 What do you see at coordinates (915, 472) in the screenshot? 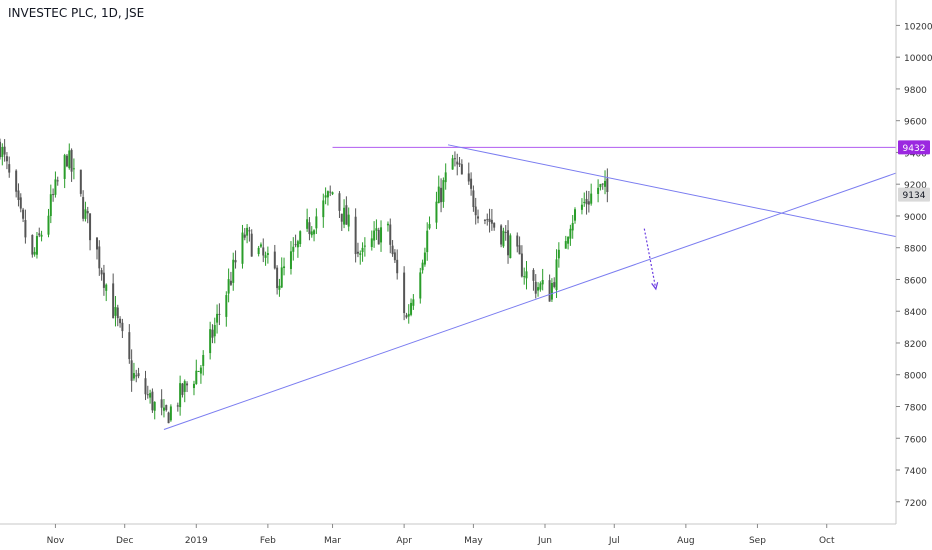
I see `y-tick-label: 7400` at bounding box center [915, 472].